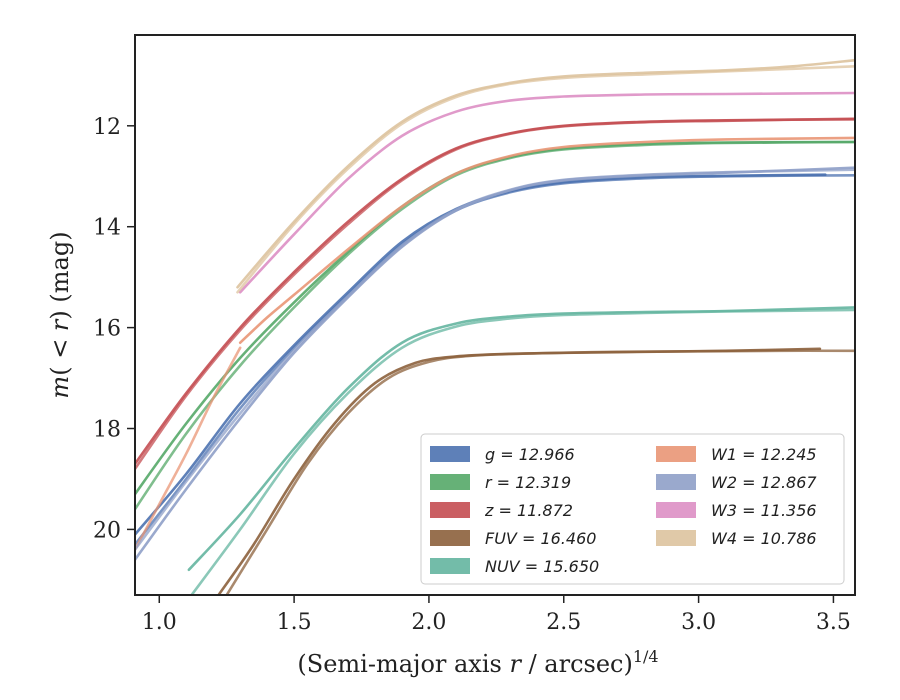 The height and width of the screenshot is (700, 900). What do you see at coordinates (159, 622) in the screenshot?
I see `x-tick-label: 1.0` at bounding box center [159, 622].